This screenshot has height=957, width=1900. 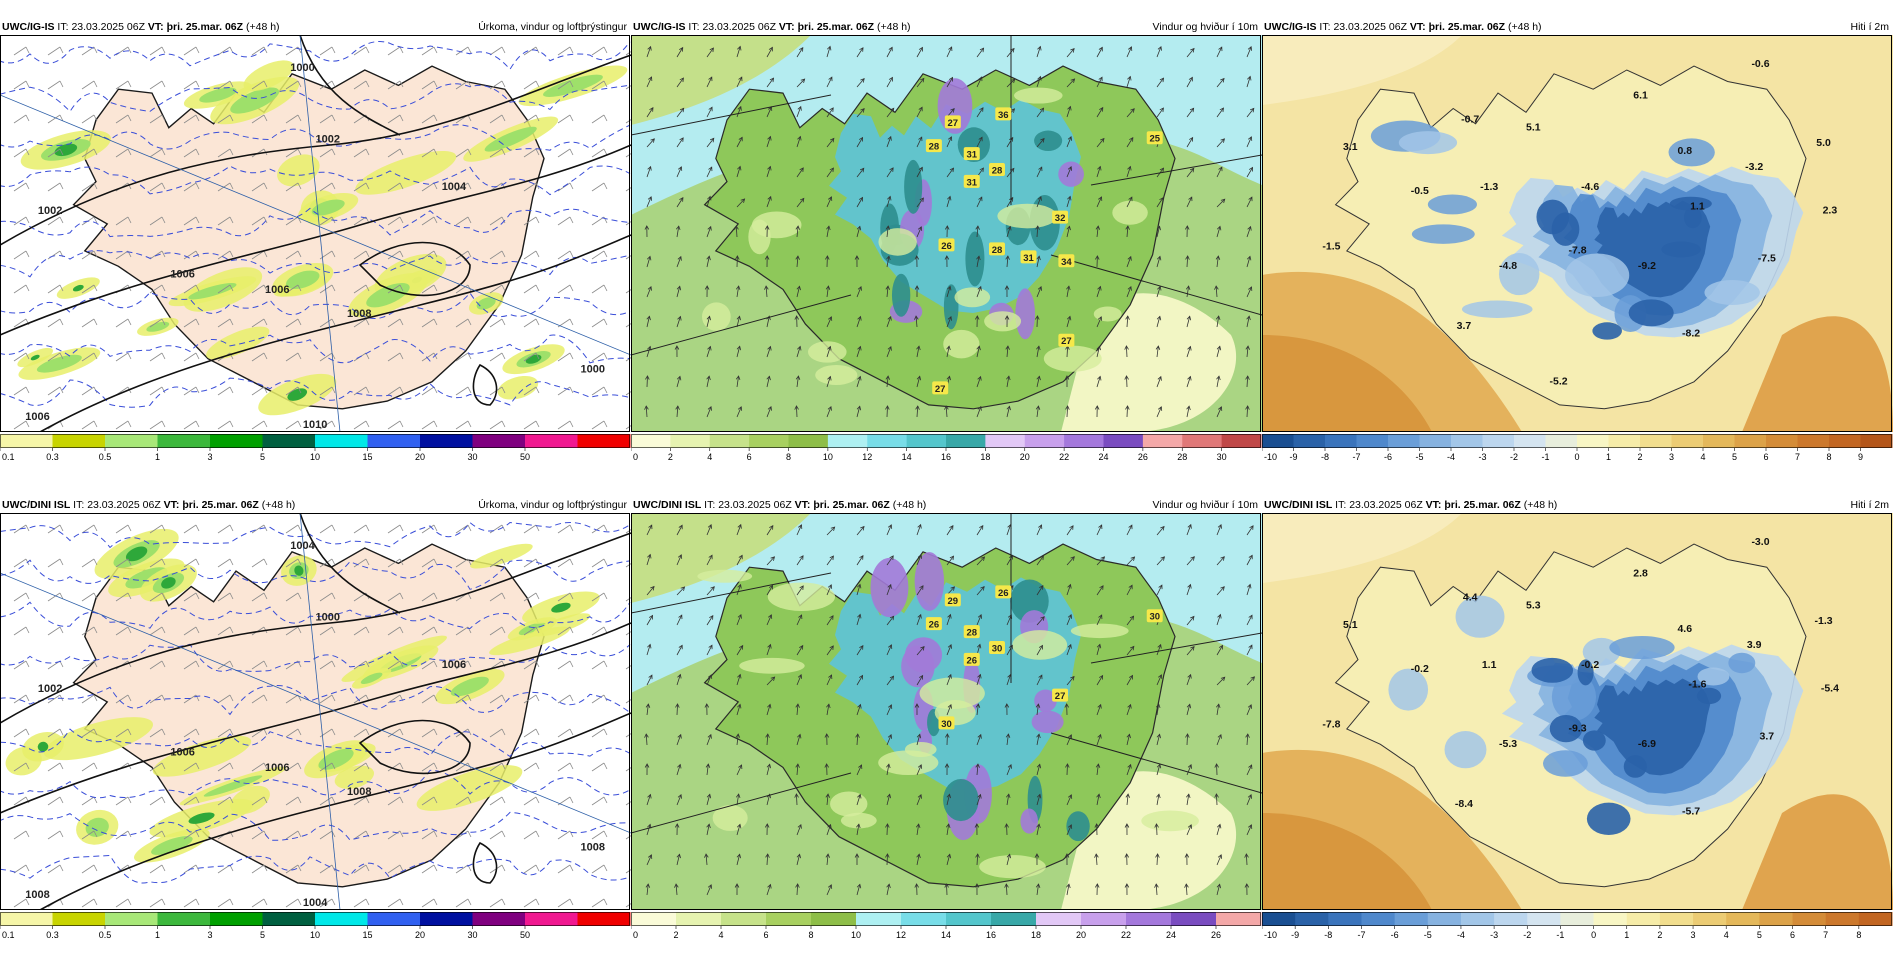 I want to click on scale-label: 7, so click(x=1797, y=457).